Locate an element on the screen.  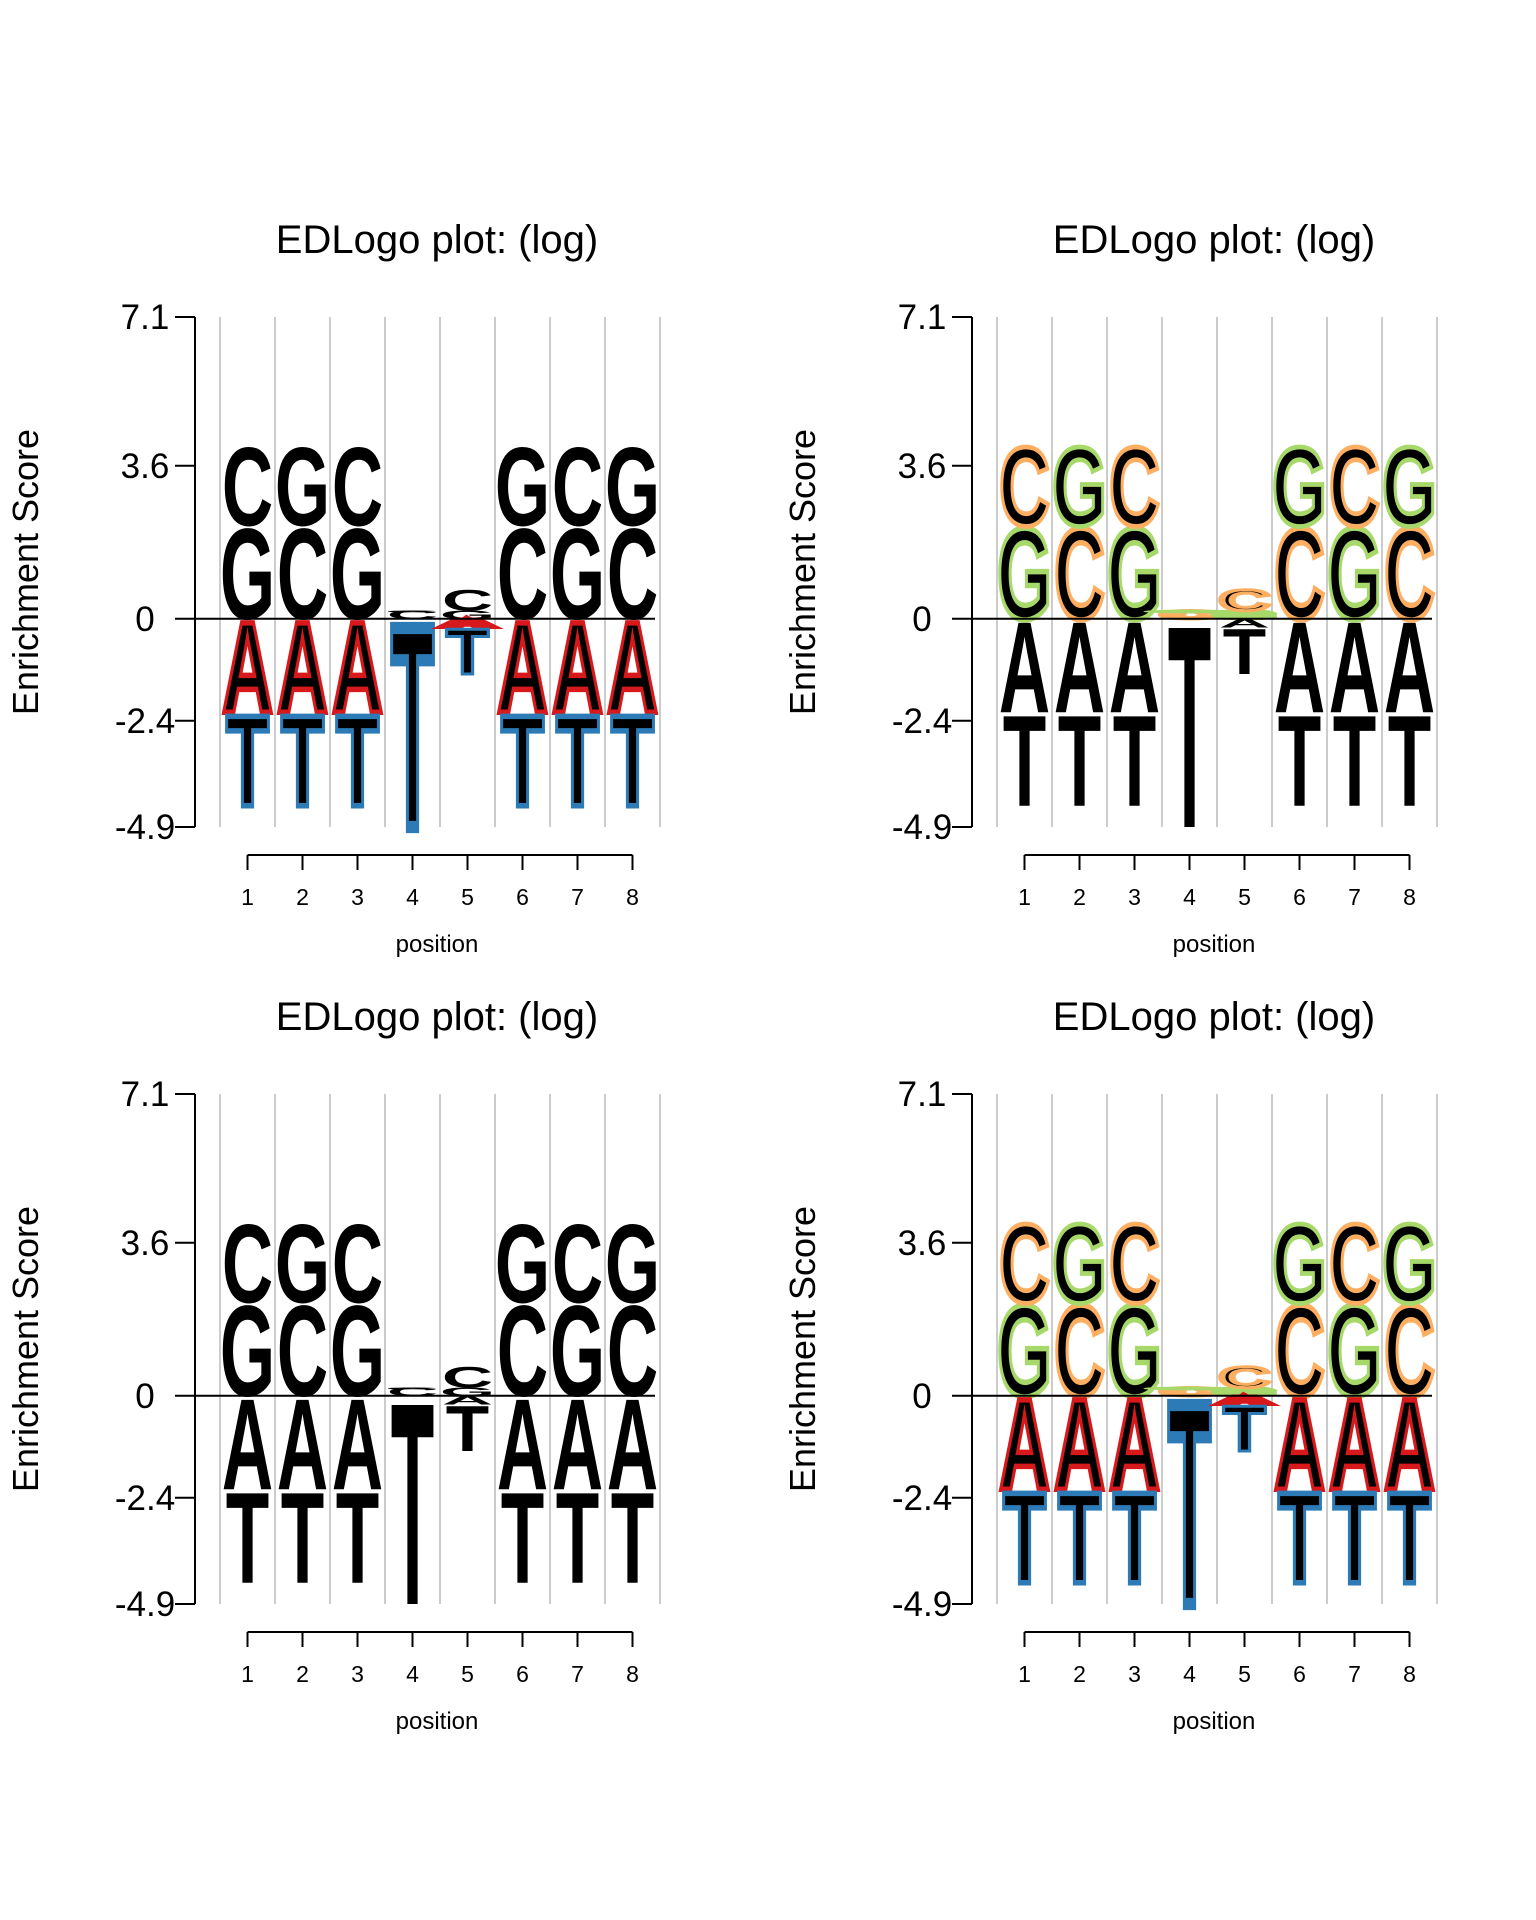
x-tick-label: 1 is located at coordinates (247, 1674).